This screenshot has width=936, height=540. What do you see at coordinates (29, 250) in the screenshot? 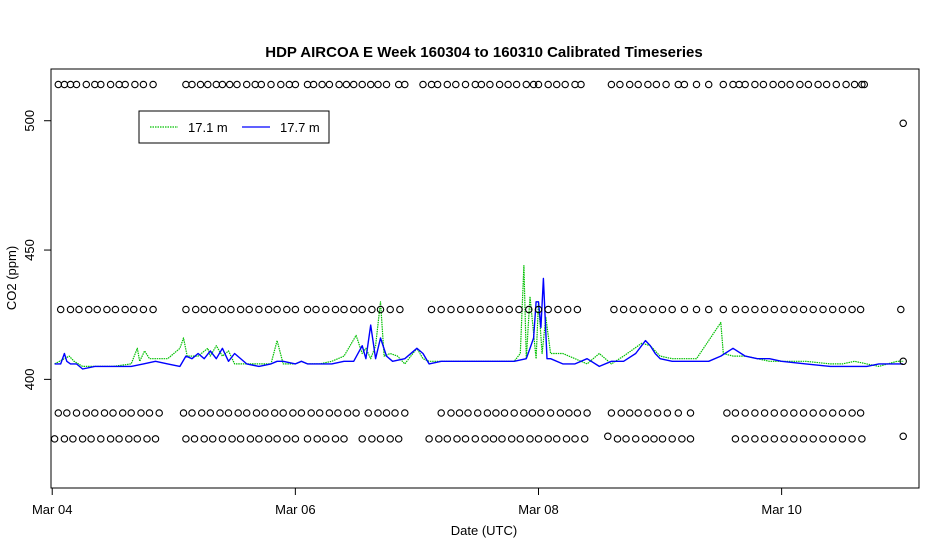
I see `y-tick-label: 450` at bounding box center [29, 250].